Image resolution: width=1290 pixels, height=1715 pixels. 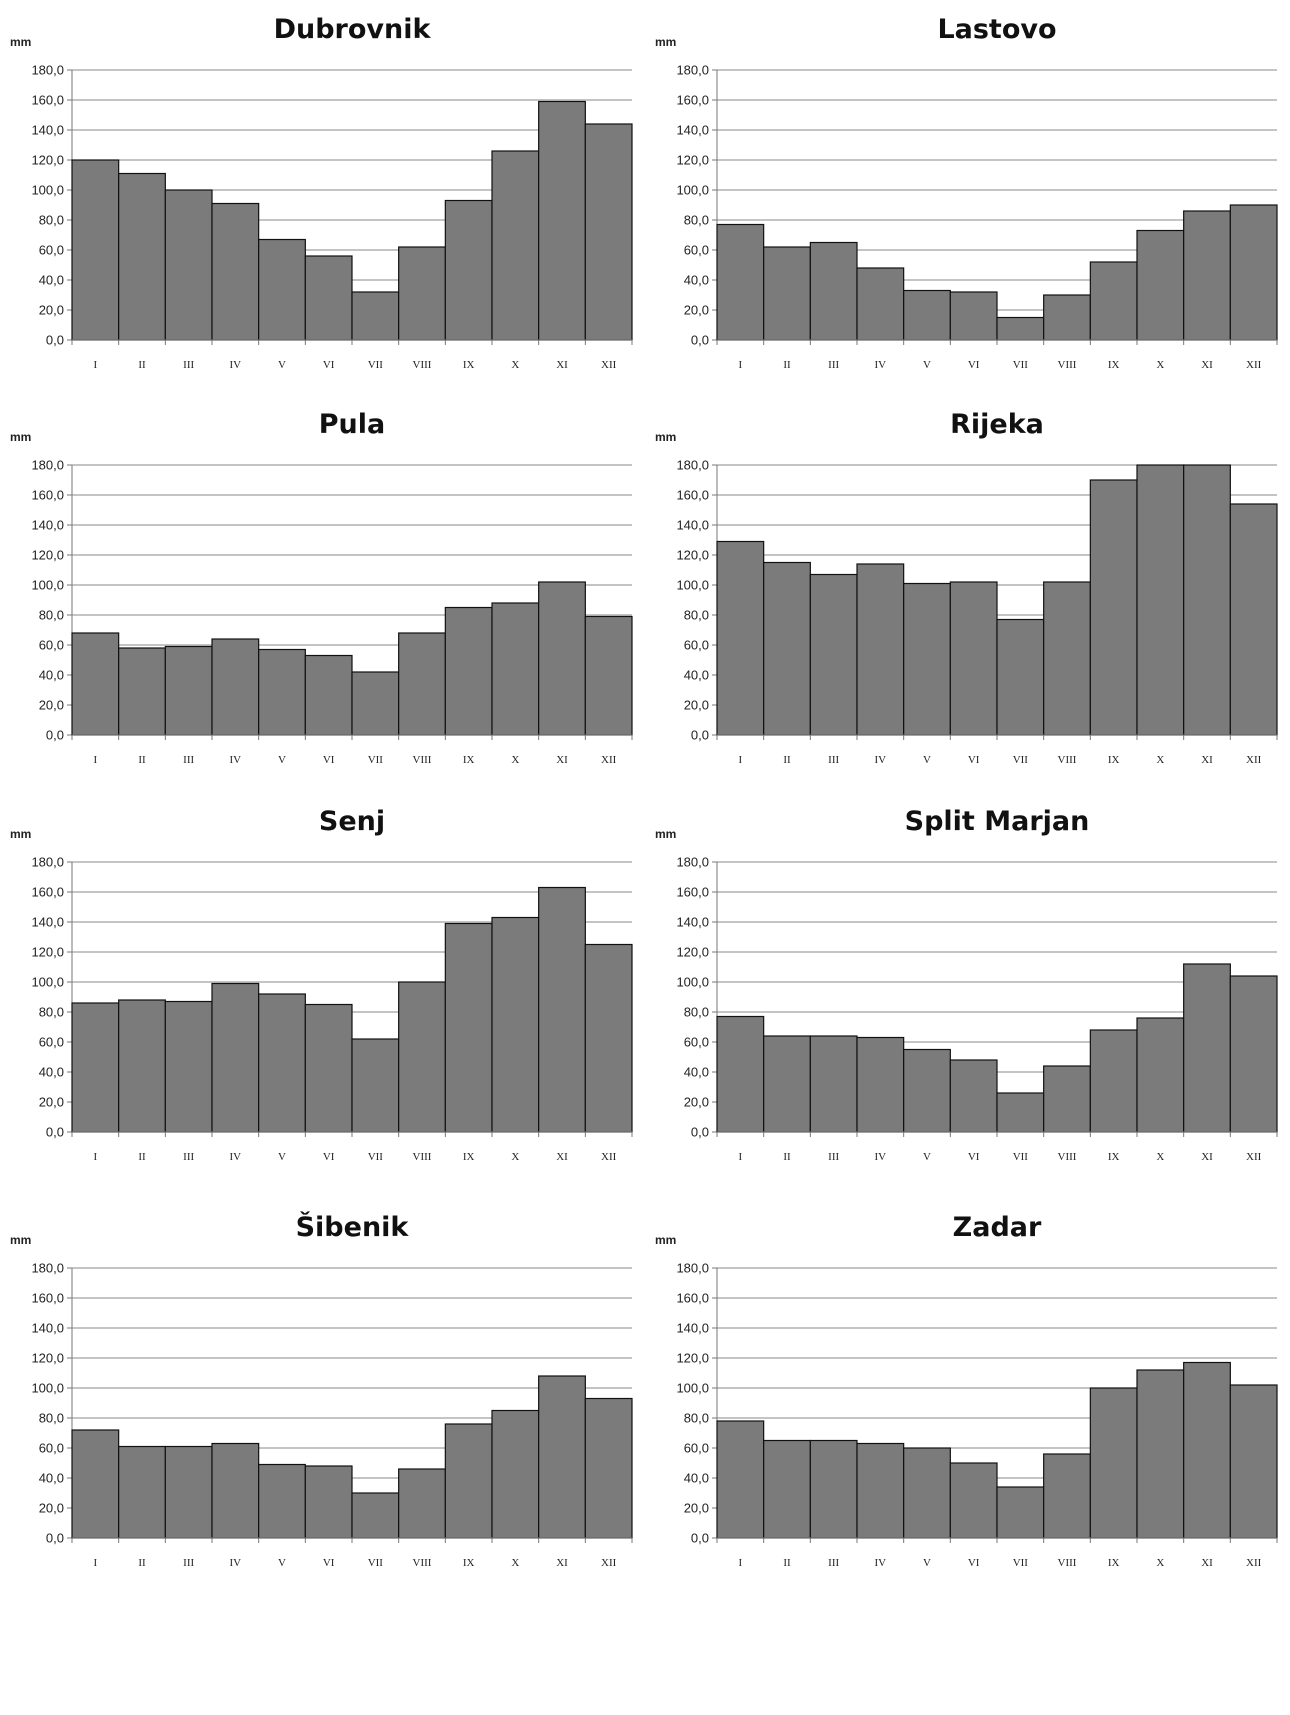 I want to click on y-tick-label: 180,0, so click(x=47, y=465).